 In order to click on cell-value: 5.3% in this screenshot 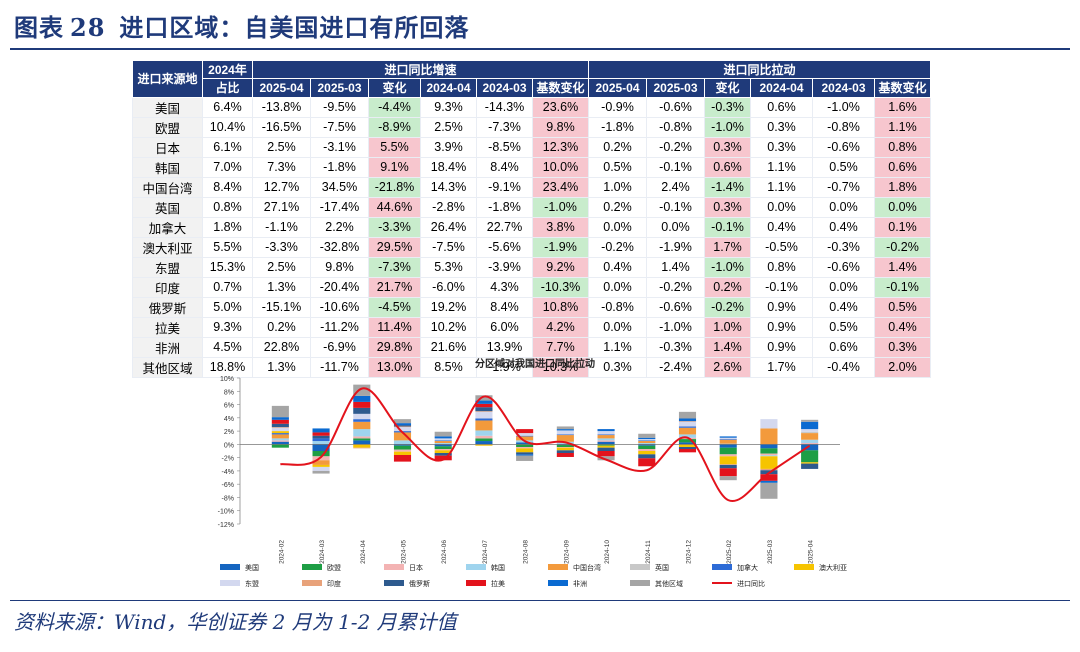, I will do `click(448, 267)`.